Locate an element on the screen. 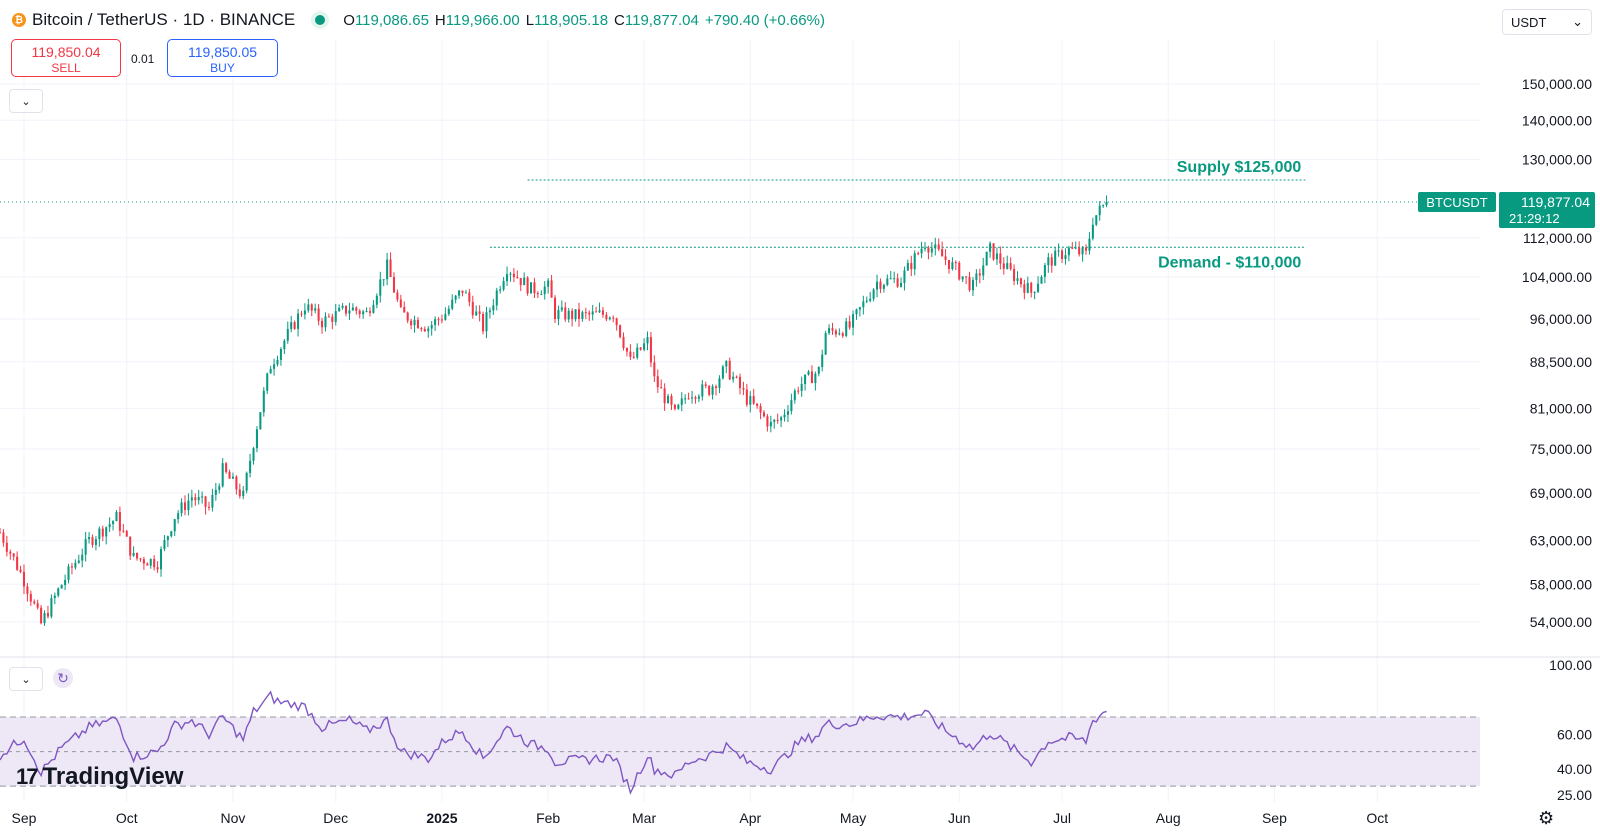 This screenshot has height=834, width=1600. y-tick-label: 112,000.00 is located at coordinates (1557, 238).